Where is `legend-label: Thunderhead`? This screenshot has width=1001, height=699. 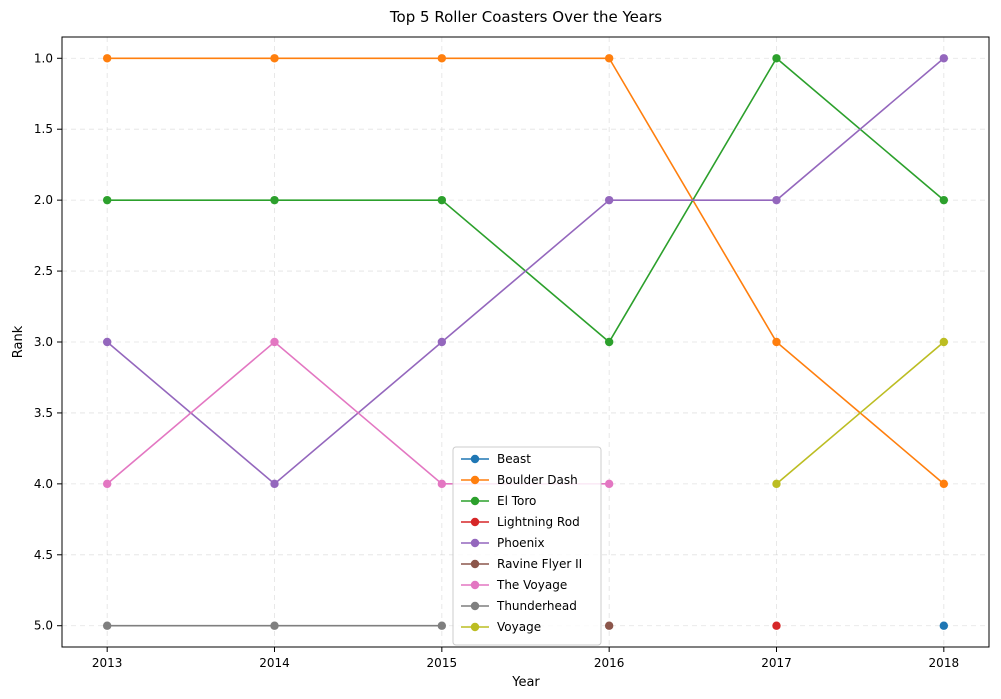
legend-label: Thunderhead is located at coordinates (536, 606).